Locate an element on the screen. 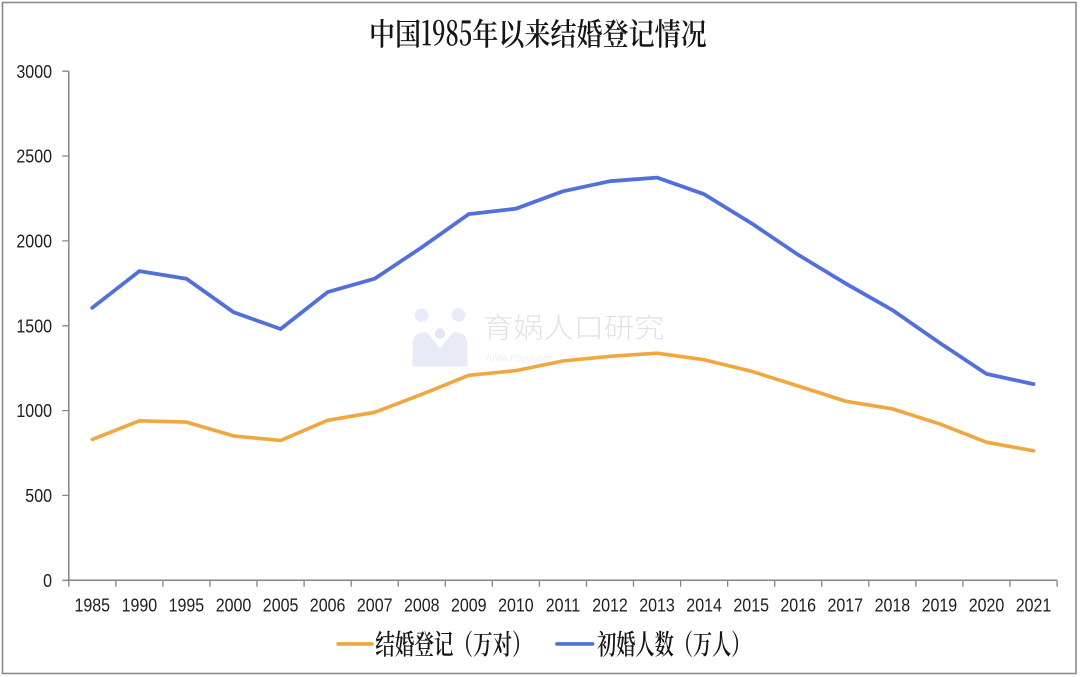  svg-text: 2013 is located at coordinates (657, 606).